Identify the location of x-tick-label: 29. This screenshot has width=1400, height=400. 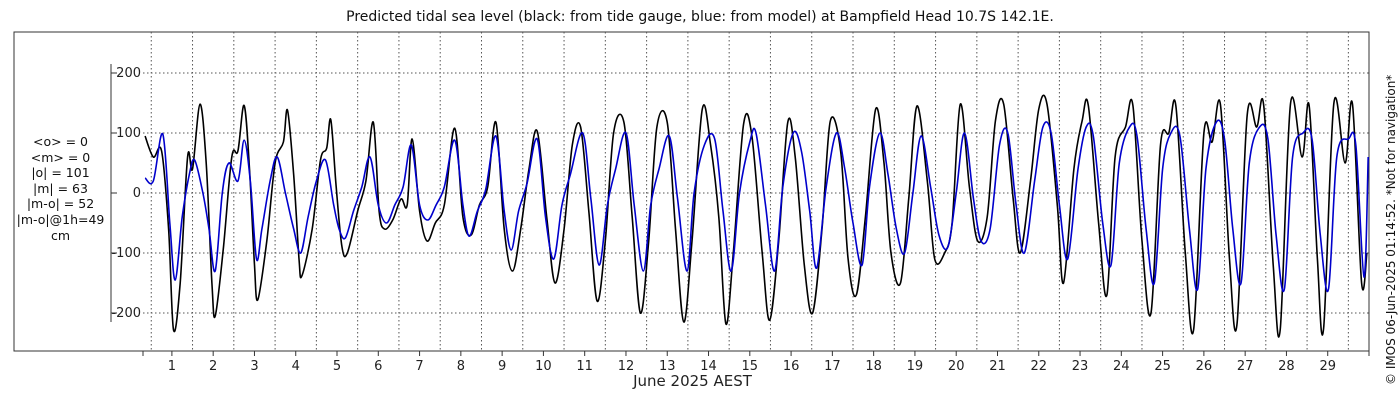
(1327, 366).